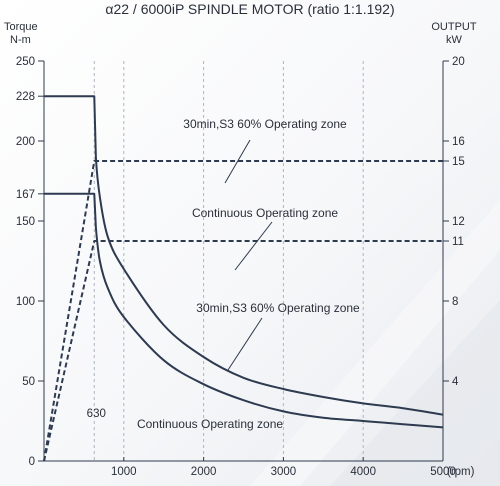 The height and width of the screenshot is (486, 500). I want to click on left-tick-label: 200, so click(25, 142).